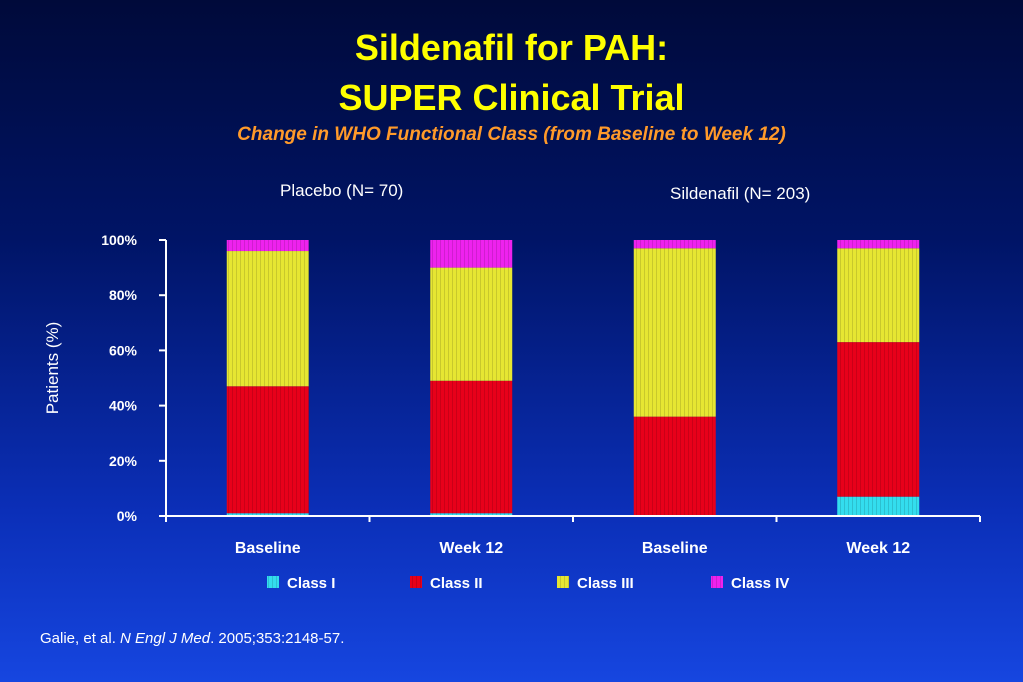  What do you see at coordinates (119, 240) in the screenshot?
I see `y-tick-label: 100%` at bounding box center [119, 240].